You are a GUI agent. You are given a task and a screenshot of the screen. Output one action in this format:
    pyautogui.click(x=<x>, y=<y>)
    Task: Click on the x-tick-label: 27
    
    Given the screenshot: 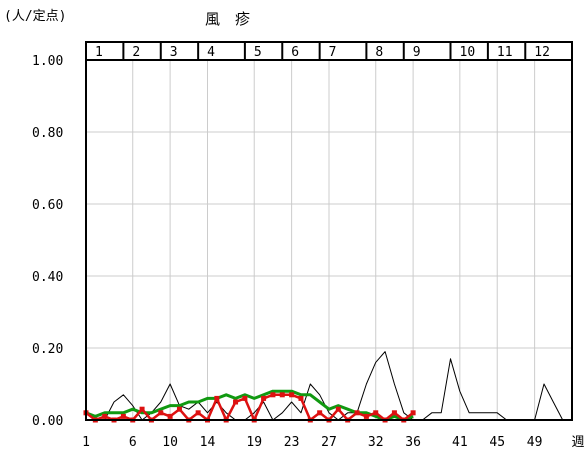 What is the action you would take?
    pyautogui.click(x=329, y=442)
    